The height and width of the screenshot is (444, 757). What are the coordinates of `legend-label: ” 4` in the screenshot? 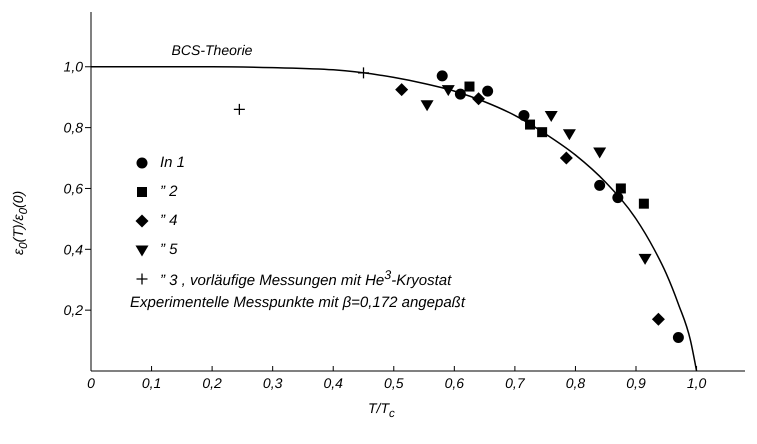 It's located at (169, 220).